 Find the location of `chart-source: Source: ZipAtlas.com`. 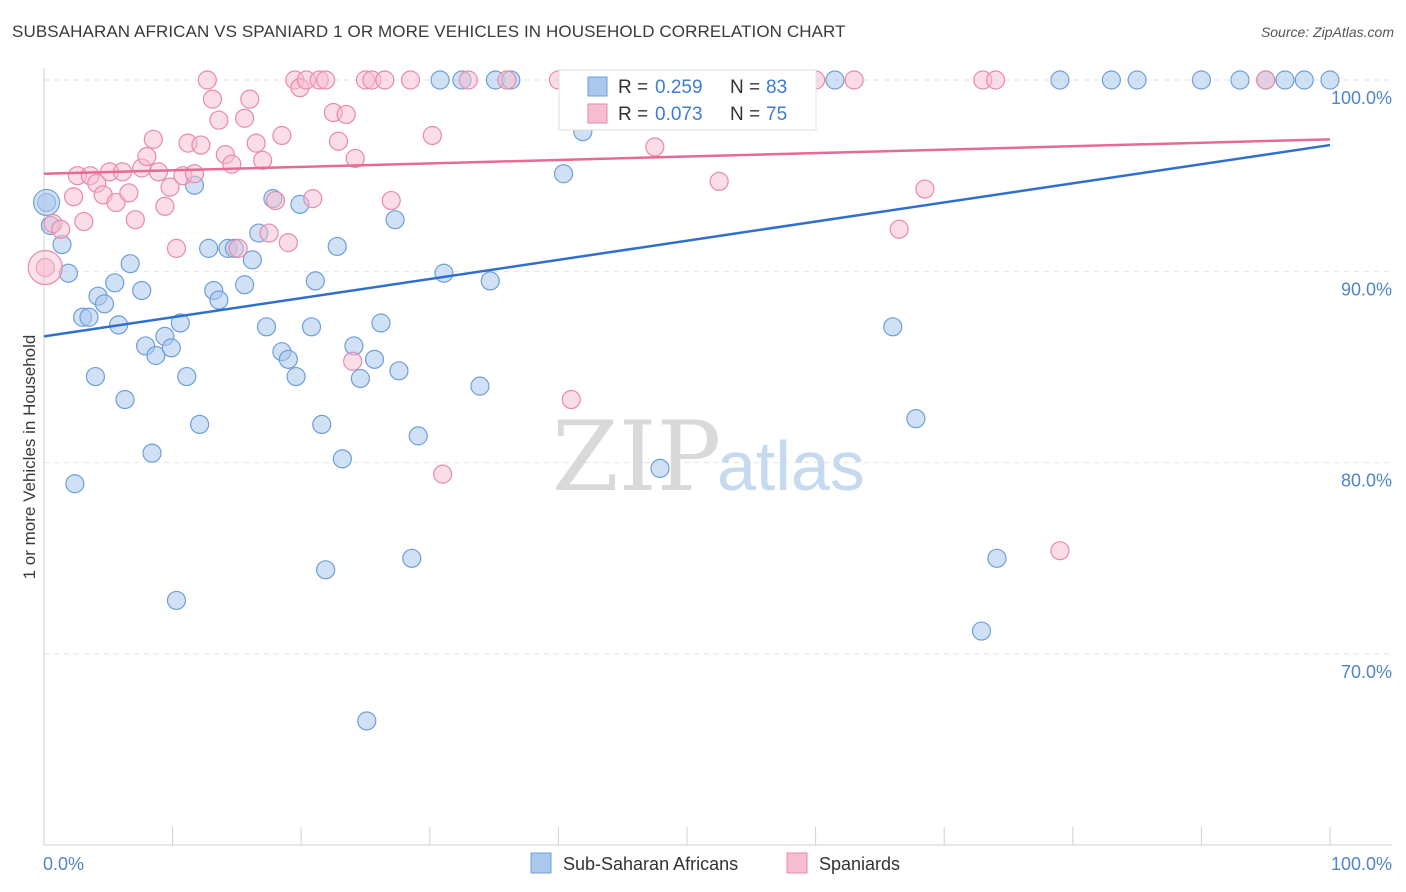

chart-source: Source: ZipAtlas.com is located at coordinates (1327, 32).